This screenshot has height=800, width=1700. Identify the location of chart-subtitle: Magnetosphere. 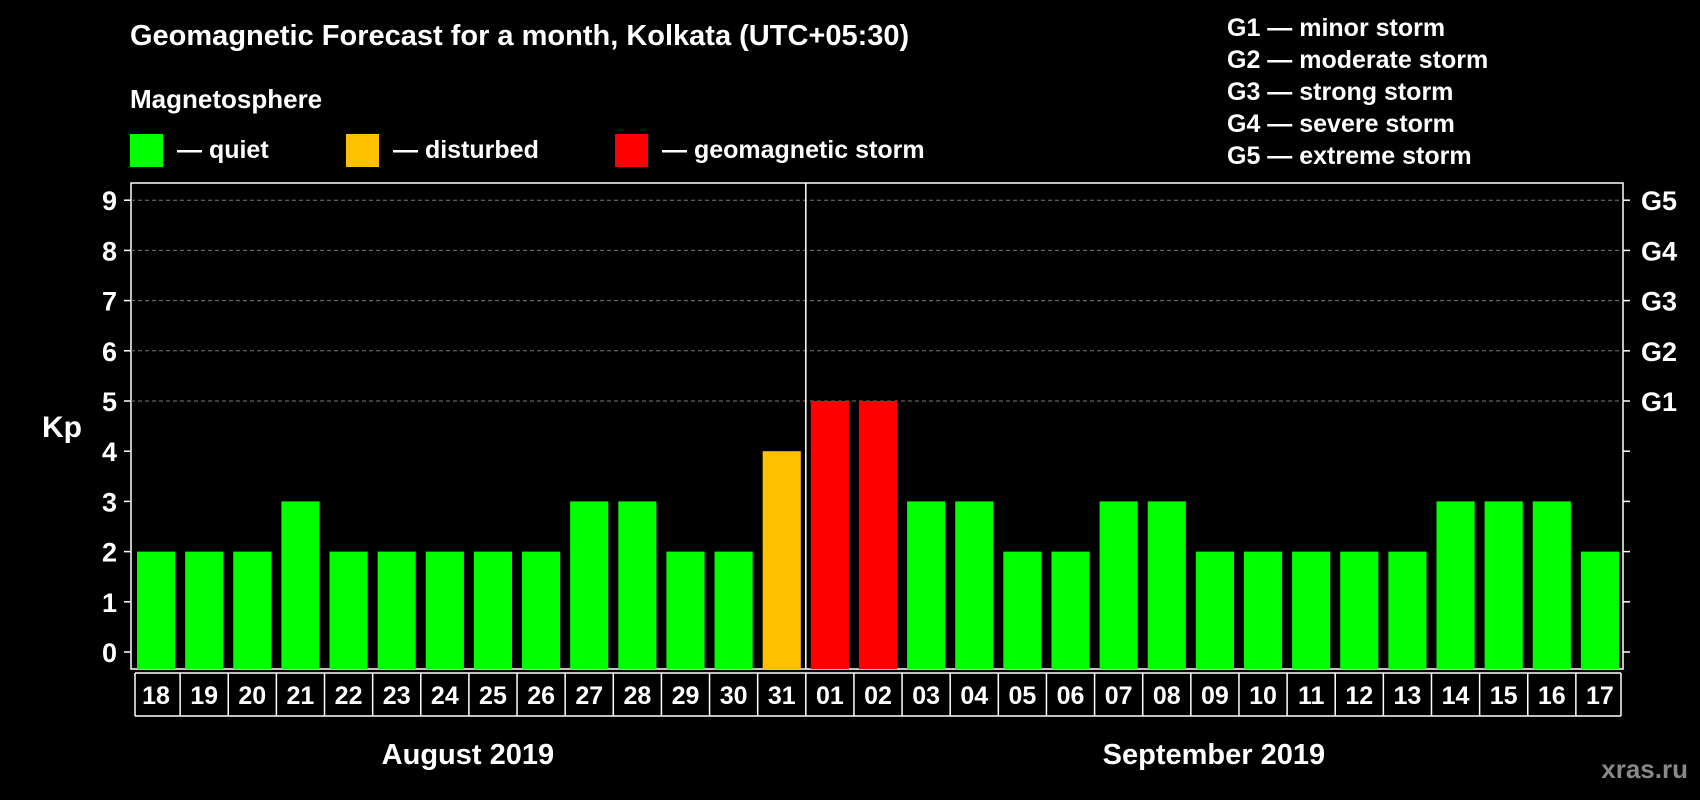
(226, 99).